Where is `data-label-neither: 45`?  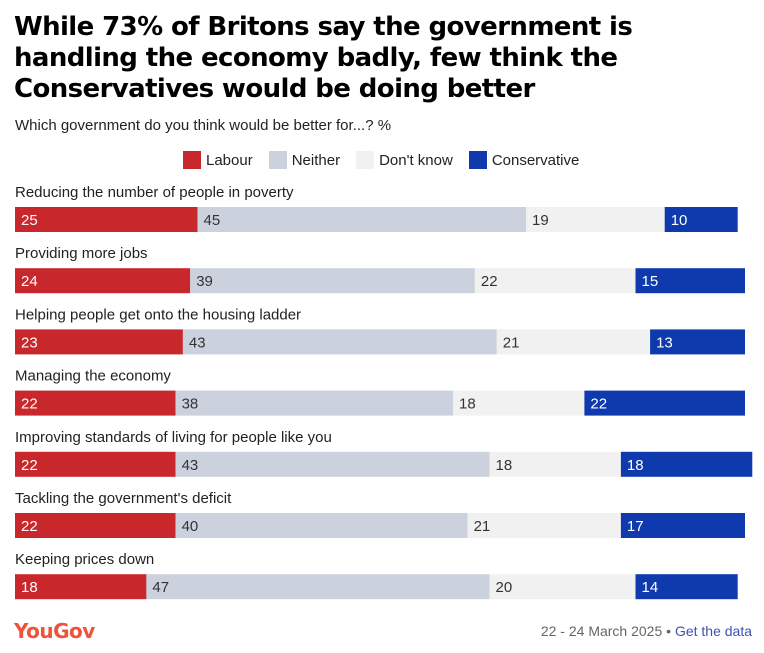 data-label-neither: 45 is located at coordinates (212, 220).